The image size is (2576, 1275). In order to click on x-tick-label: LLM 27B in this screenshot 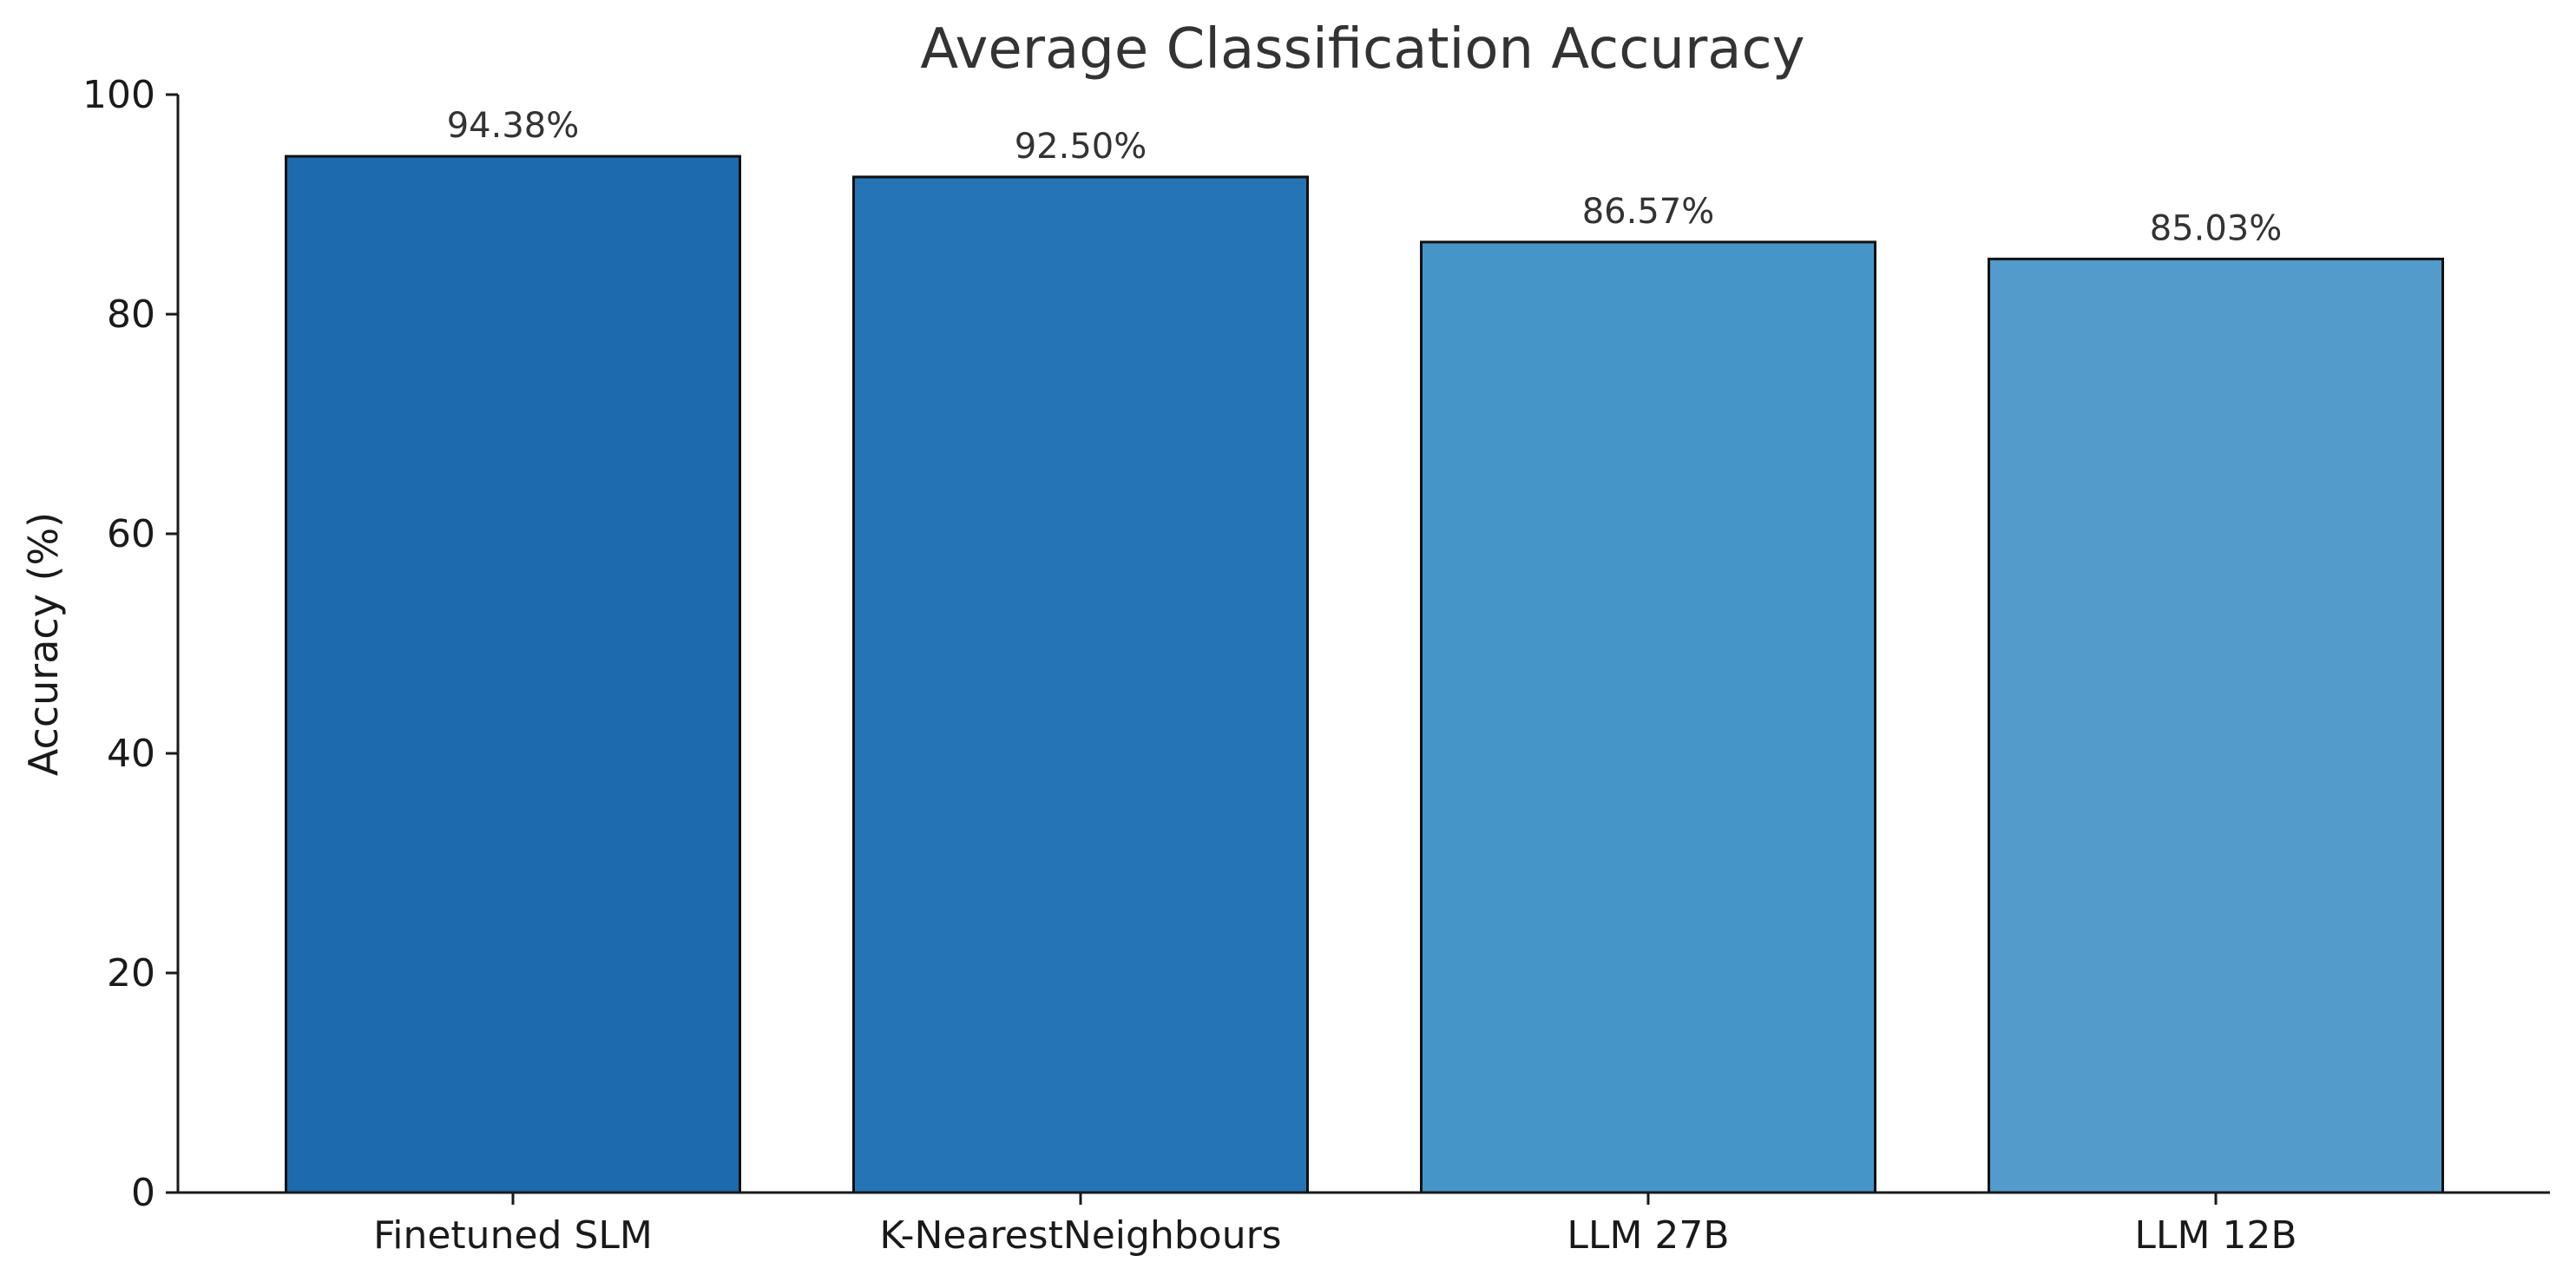, I will do `click(1648, 1235)`.